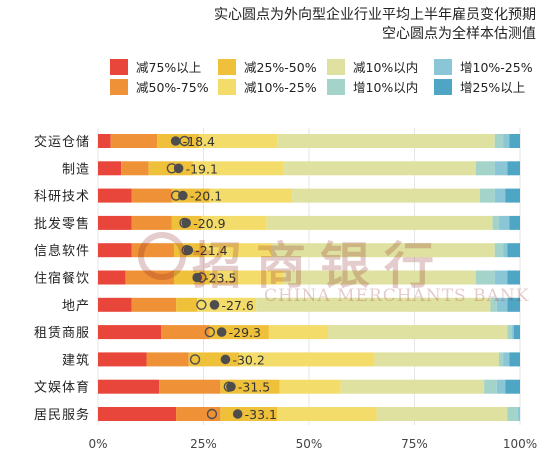  What do you see at coordinates (414, 444) in the screenshot?
I see `x-tick-label: 75%` at bounding box center [414, 444].